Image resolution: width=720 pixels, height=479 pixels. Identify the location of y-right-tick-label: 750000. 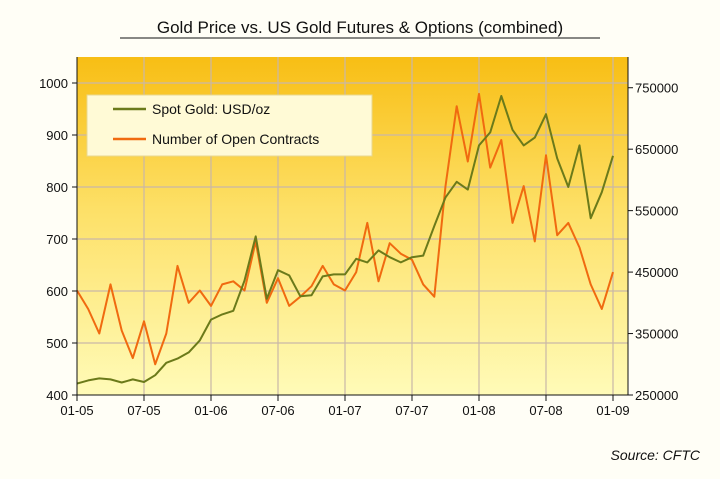
(656, 88).